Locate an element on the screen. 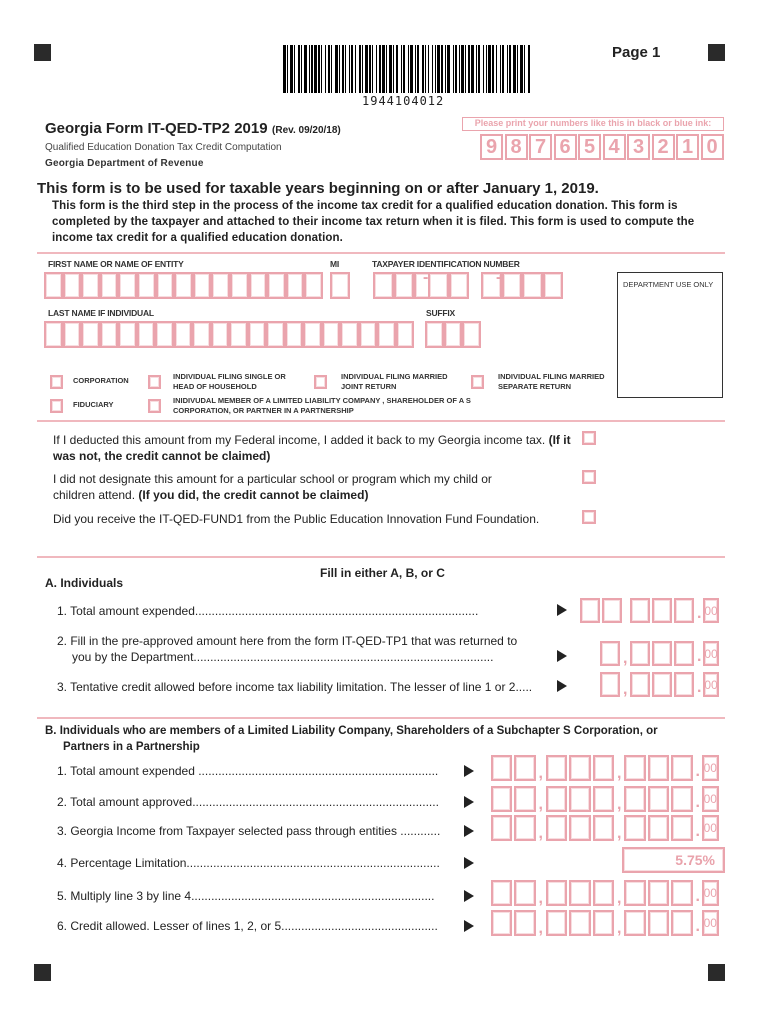 This screenshot has height=1024, width=770. question-2-checkbox is located at coordinates (589, 477).